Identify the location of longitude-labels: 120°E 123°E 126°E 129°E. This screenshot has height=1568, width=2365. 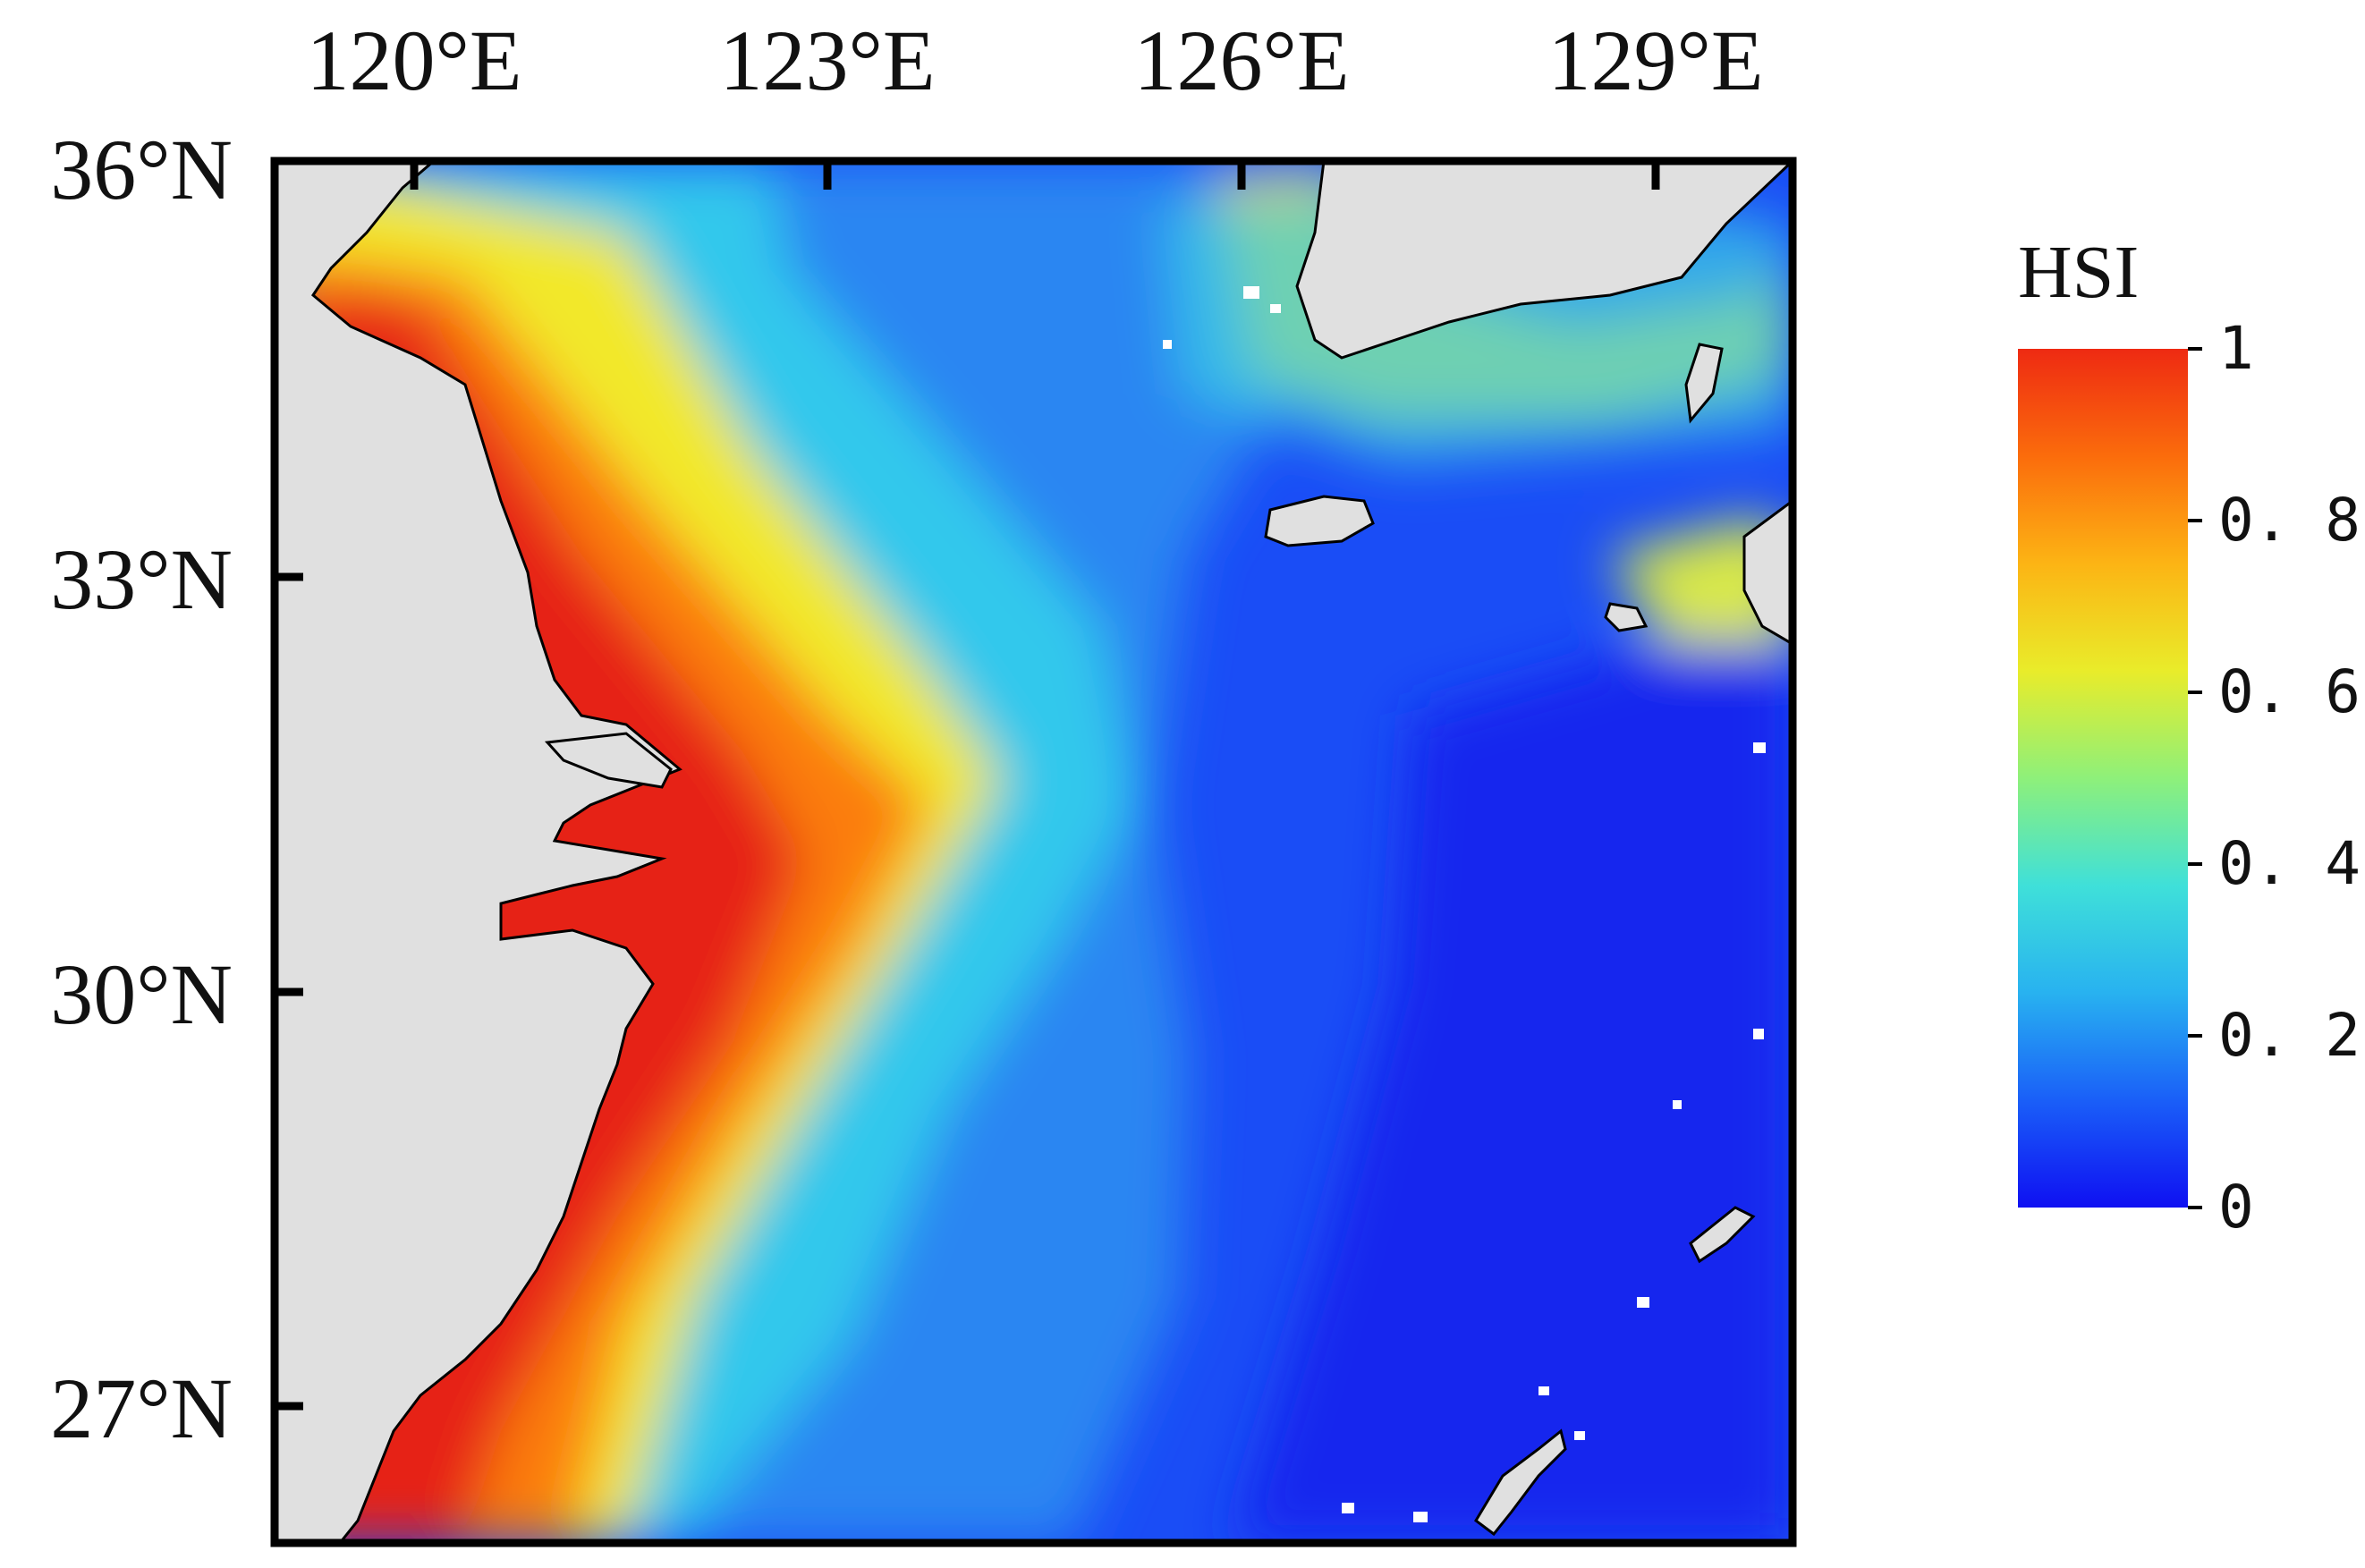
(1034, 60).